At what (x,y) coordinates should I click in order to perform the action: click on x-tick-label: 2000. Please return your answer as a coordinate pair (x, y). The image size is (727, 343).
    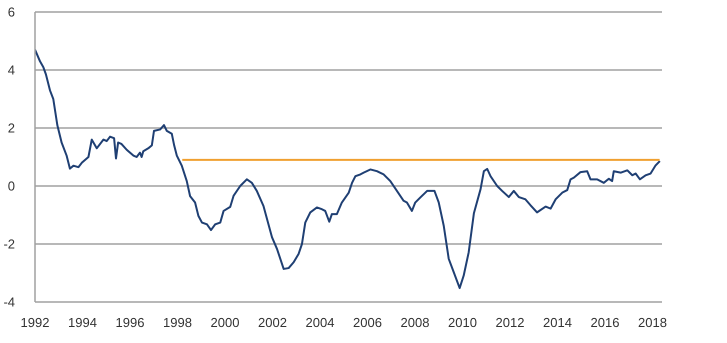
    Looking at the image, I should click on (225, 322).